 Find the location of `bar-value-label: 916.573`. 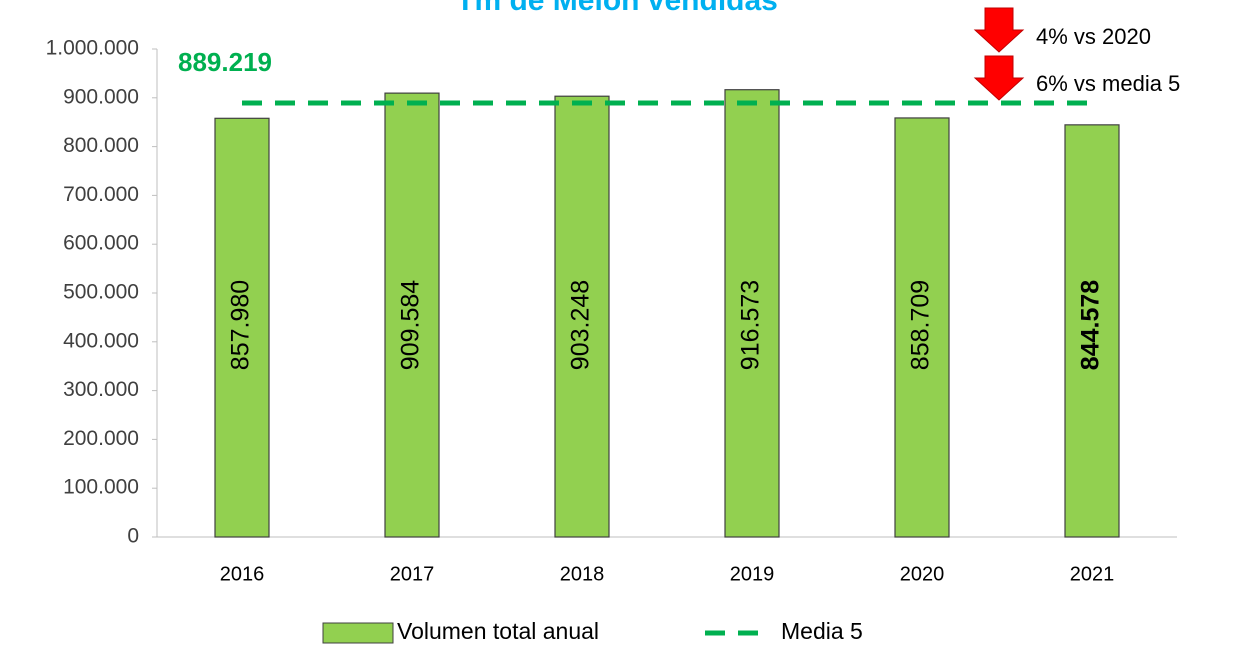

bar-value-label: 916.573 is located at coordinates (751, 325).